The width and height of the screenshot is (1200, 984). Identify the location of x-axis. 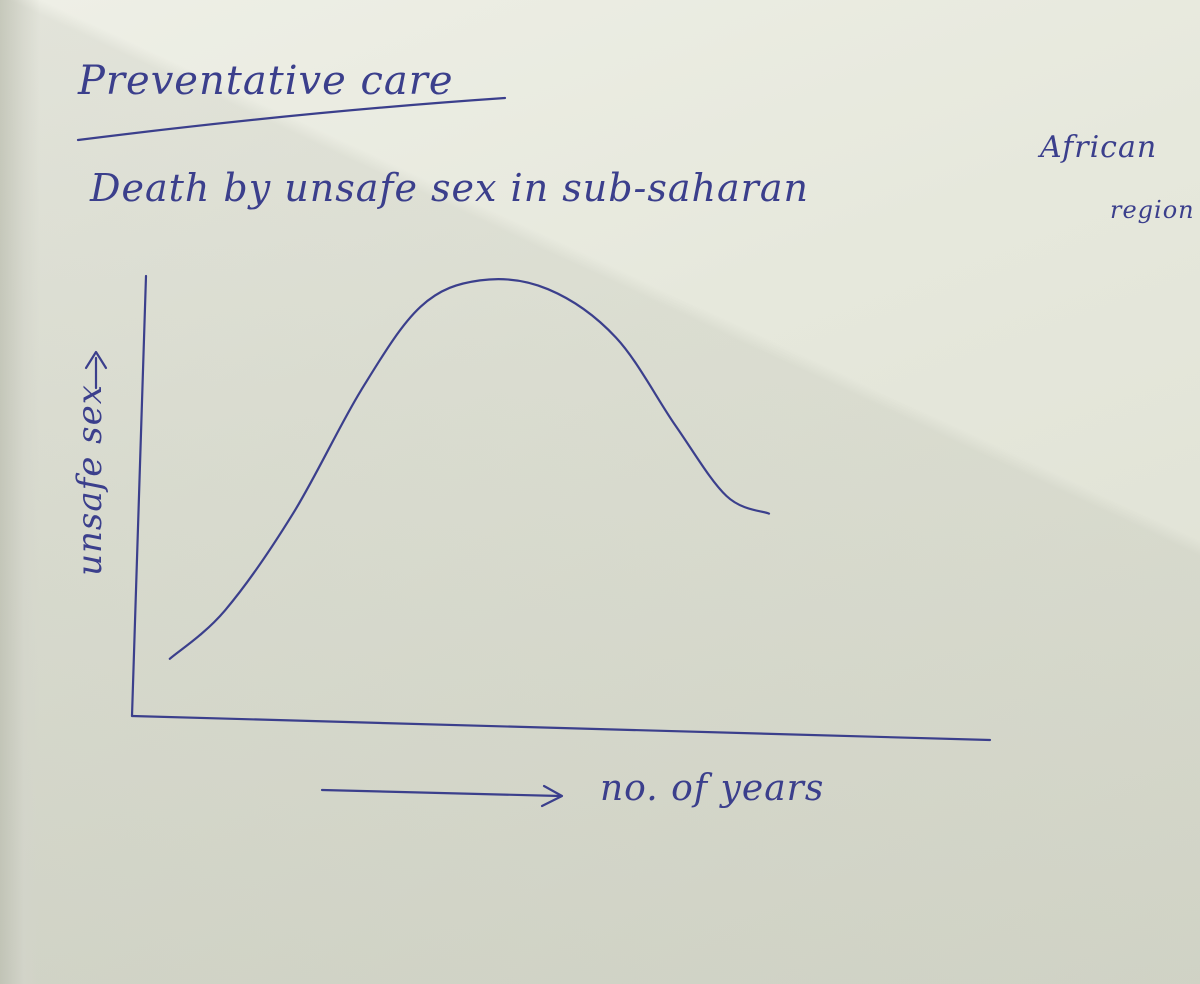
(561, 728).